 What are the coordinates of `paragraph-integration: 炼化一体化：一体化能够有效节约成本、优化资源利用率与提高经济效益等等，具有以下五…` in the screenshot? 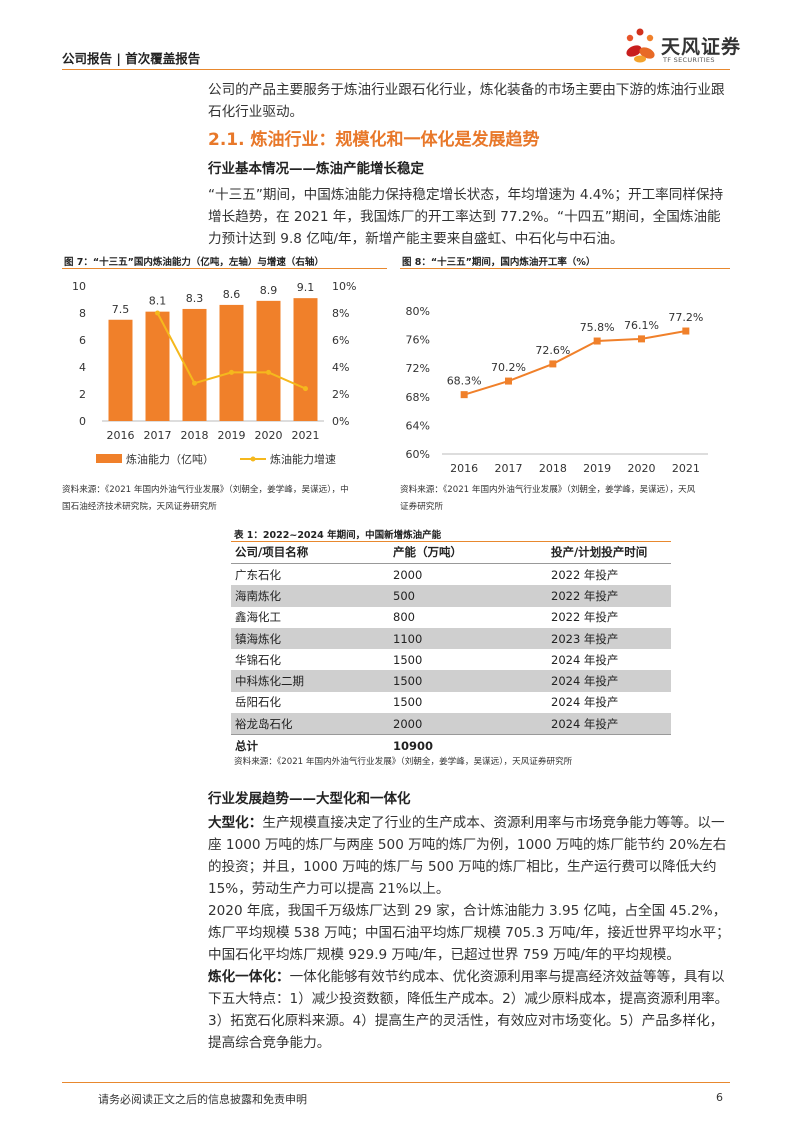 It's located at (469, 1010).